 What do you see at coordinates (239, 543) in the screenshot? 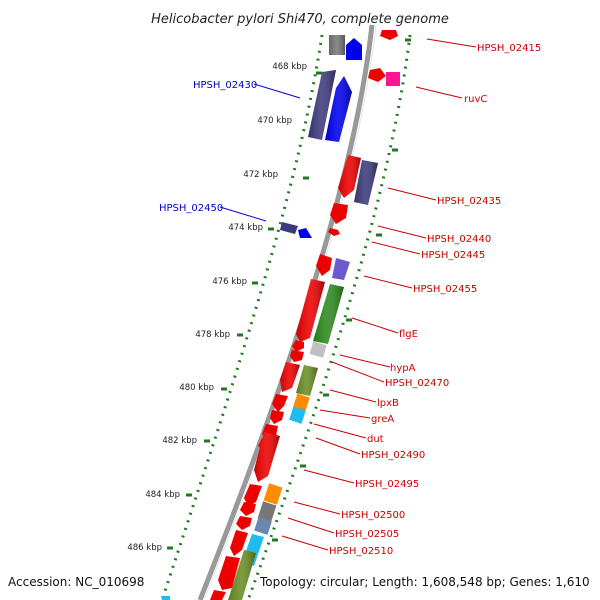
I see `gene-red-HPSH_02510a` at bounding box center [239, 543].